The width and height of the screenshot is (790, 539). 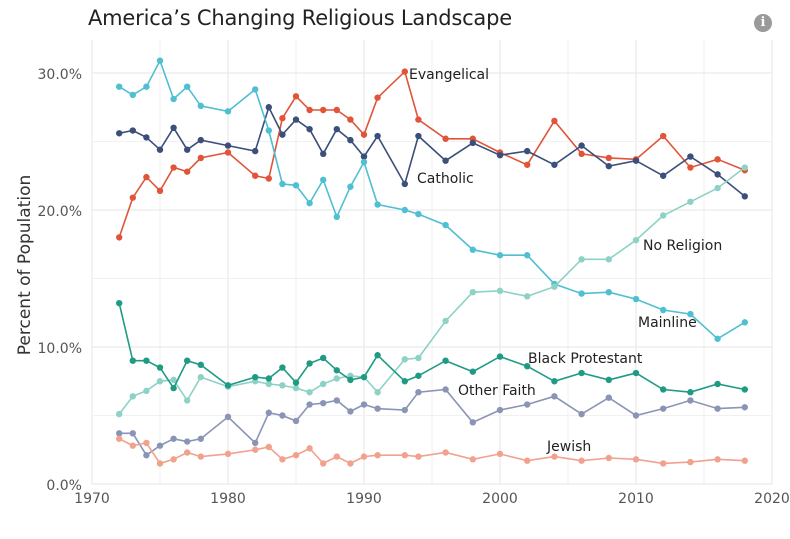 I want to click on series-label-black-protestant: Black Protestant, so click(x=585, y=359).